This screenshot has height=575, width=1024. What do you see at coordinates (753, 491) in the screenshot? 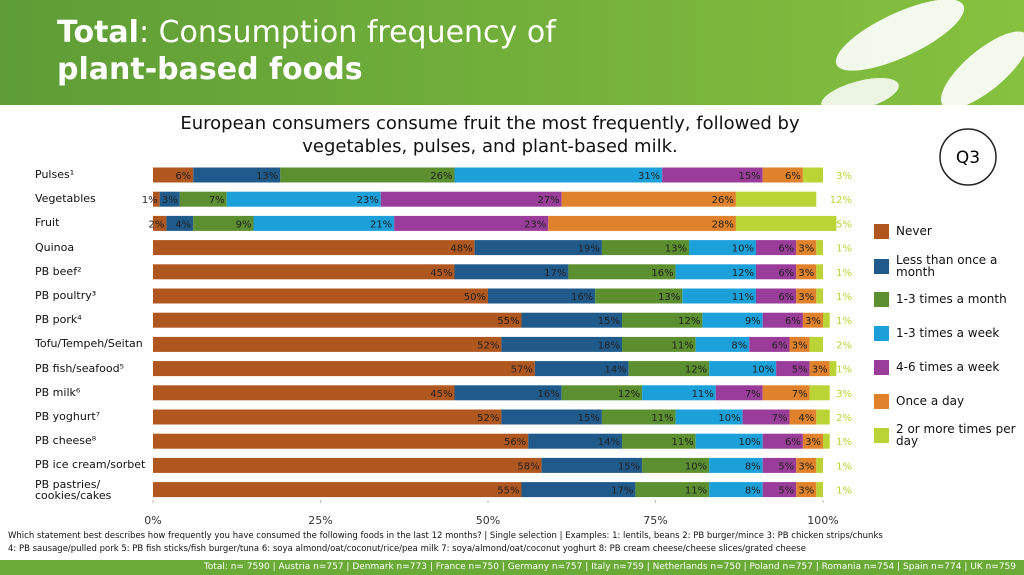
I see `value-label: 8%` at bounding box center [753, 491].